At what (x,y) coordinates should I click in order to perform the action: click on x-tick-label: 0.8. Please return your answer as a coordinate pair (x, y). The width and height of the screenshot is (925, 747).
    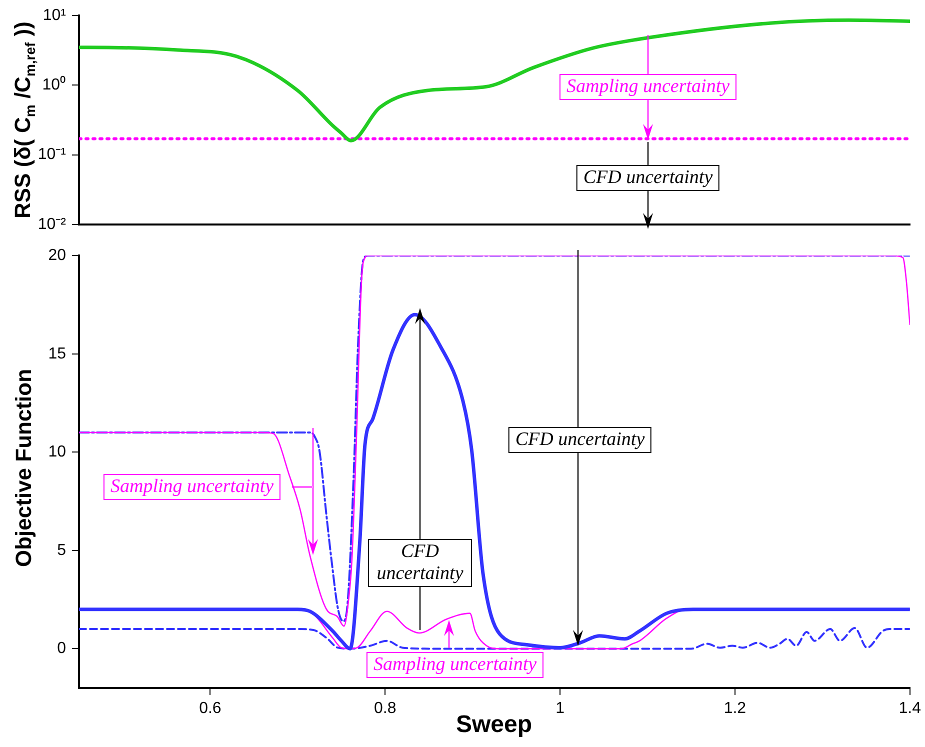
    Looking at the image, I should click on (385, 709).